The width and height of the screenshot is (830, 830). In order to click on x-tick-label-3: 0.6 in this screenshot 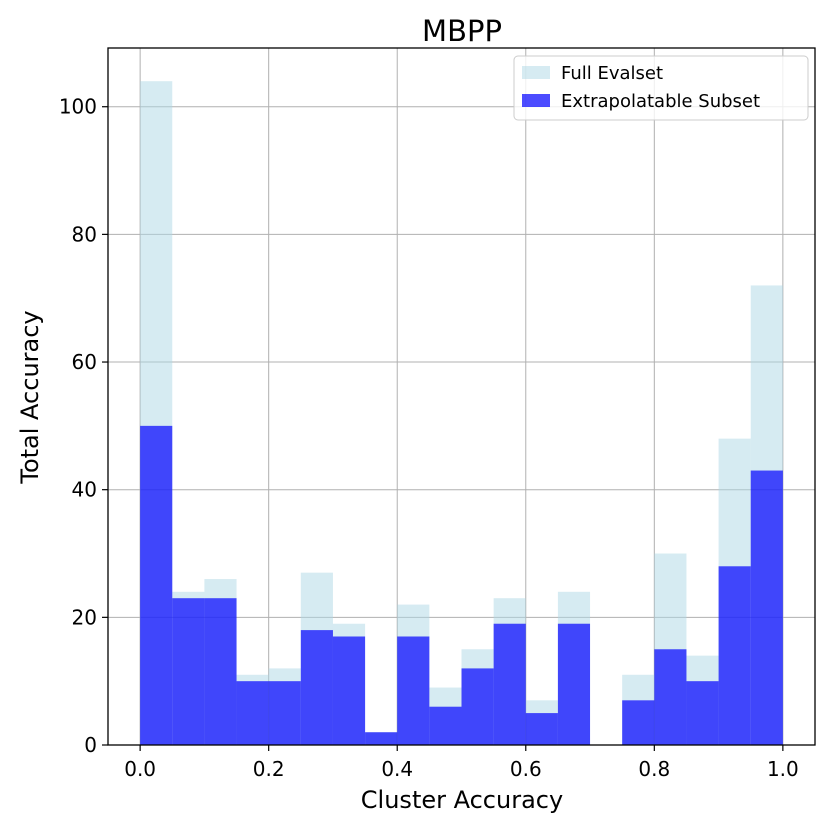, I will do `click(526, 769)`.